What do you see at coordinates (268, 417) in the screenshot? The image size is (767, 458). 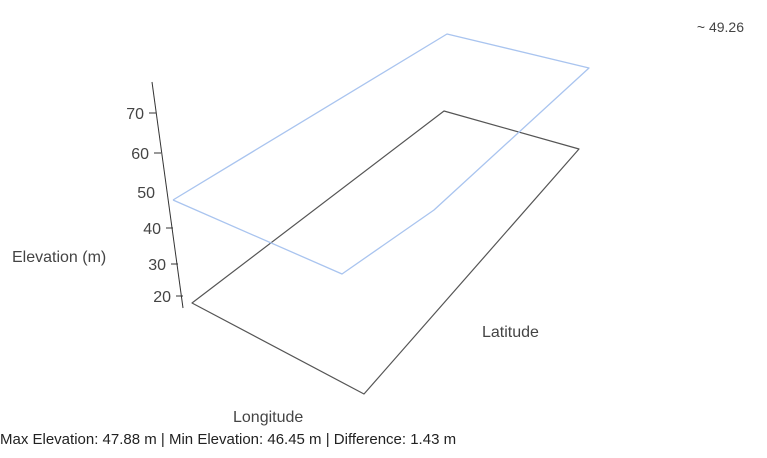 I see `longitude-axis-title: Longitude` at bounding box center [268, 417].